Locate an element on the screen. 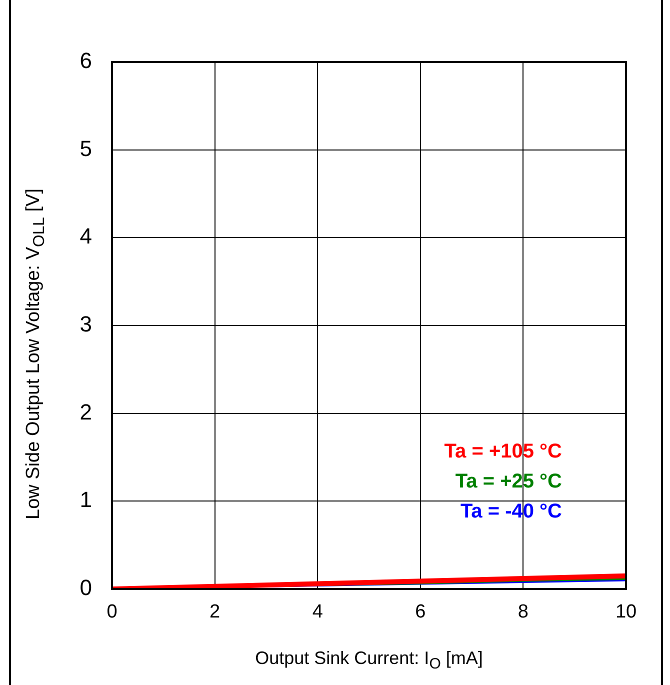 The image size is (670, 685). y-tick-label: 6 is located at coordinates (86, 61).